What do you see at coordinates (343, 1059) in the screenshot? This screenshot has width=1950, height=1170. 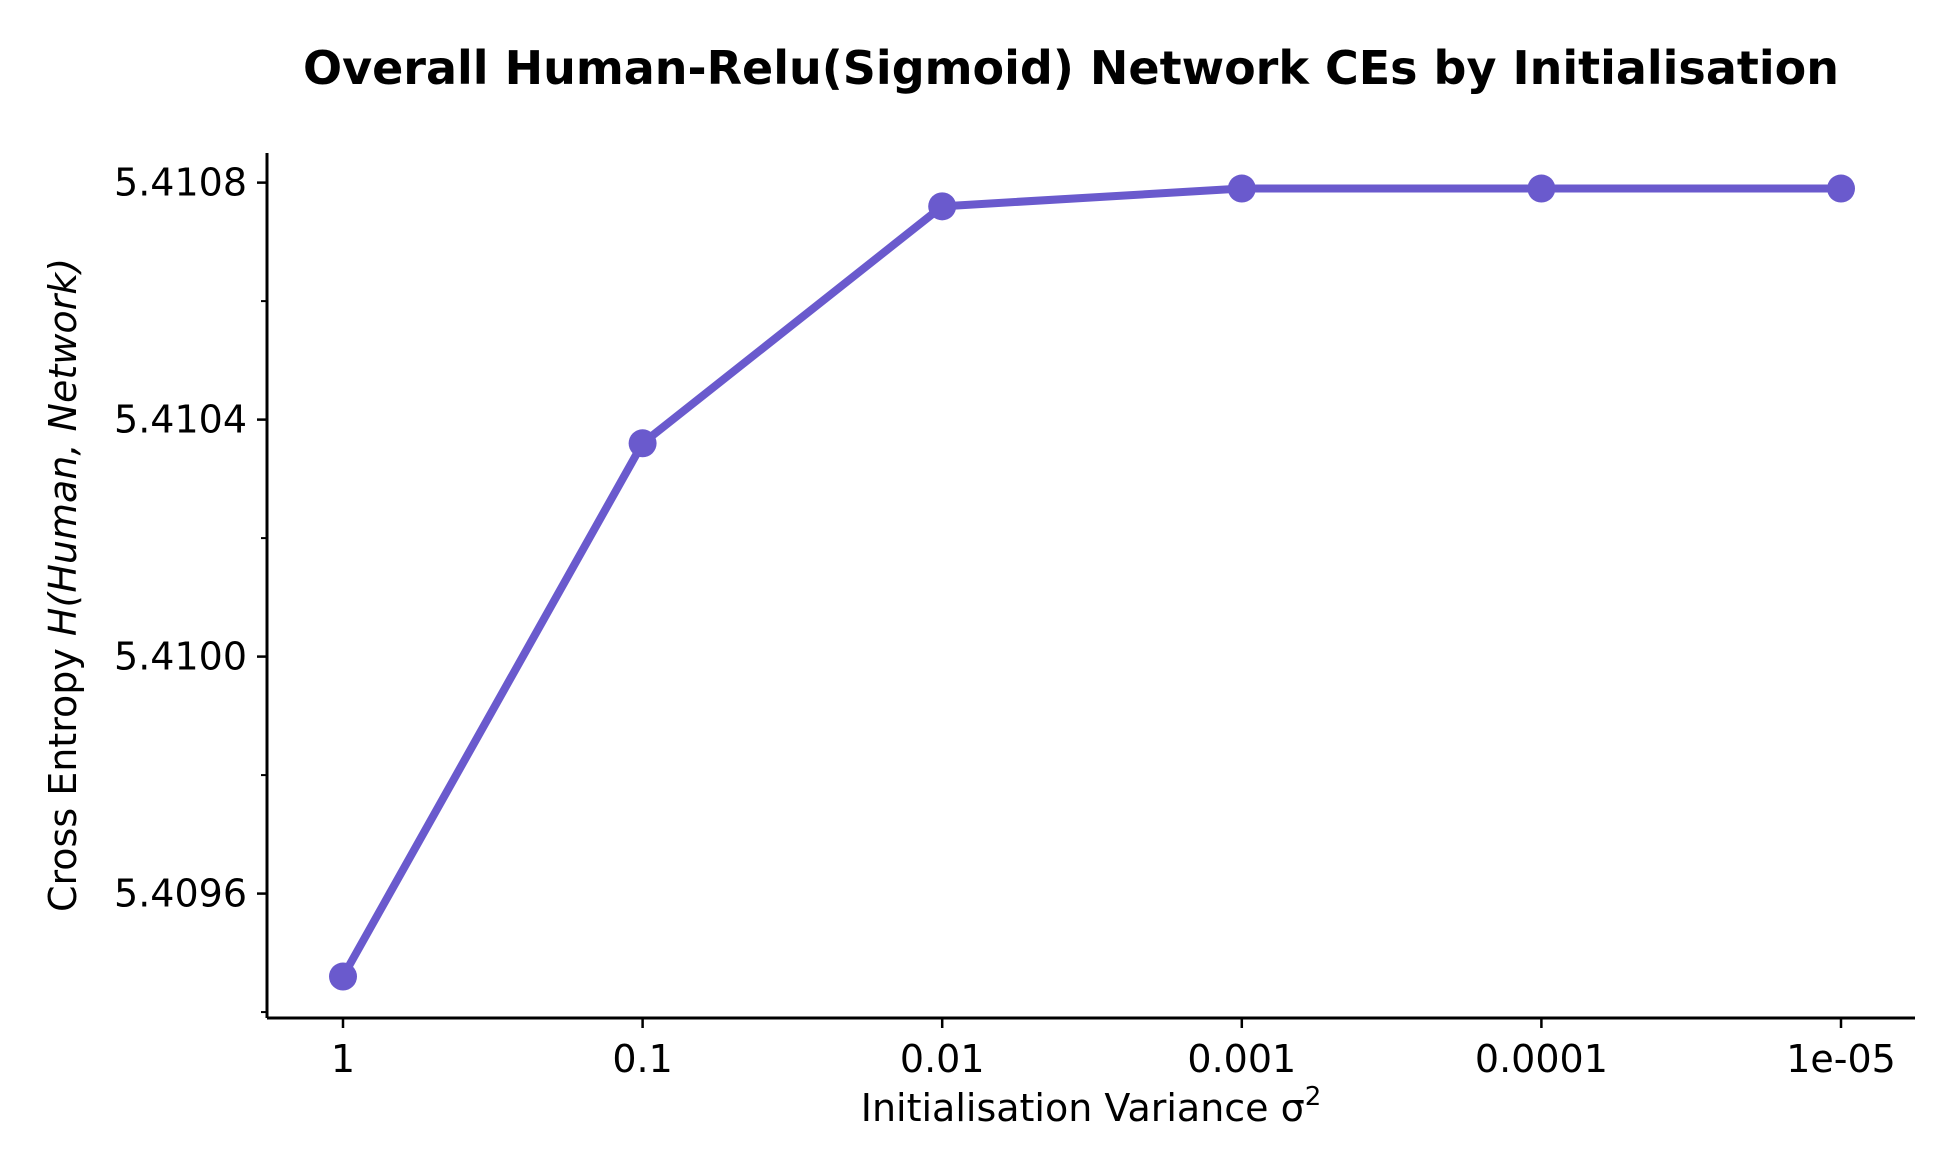 I see `x-tick-label: 1` at bounding box center [343, 1059].